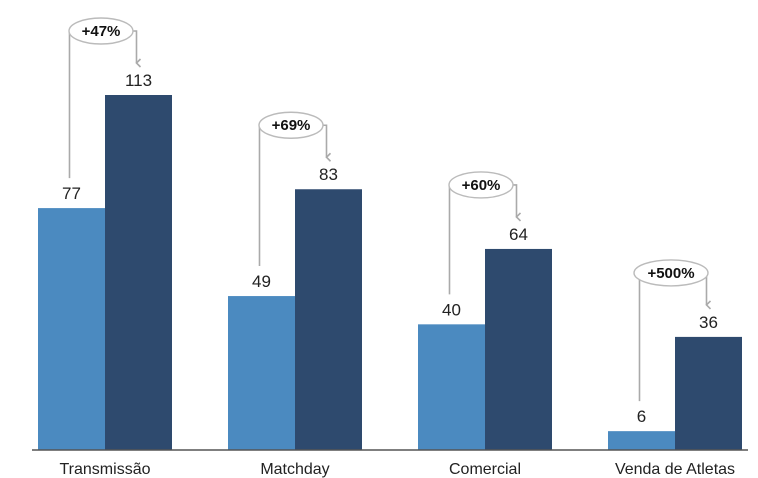 The width and height of the screenshot is (758, 478). I want to click on value-label-dark-3: 64, so click(518, 234).